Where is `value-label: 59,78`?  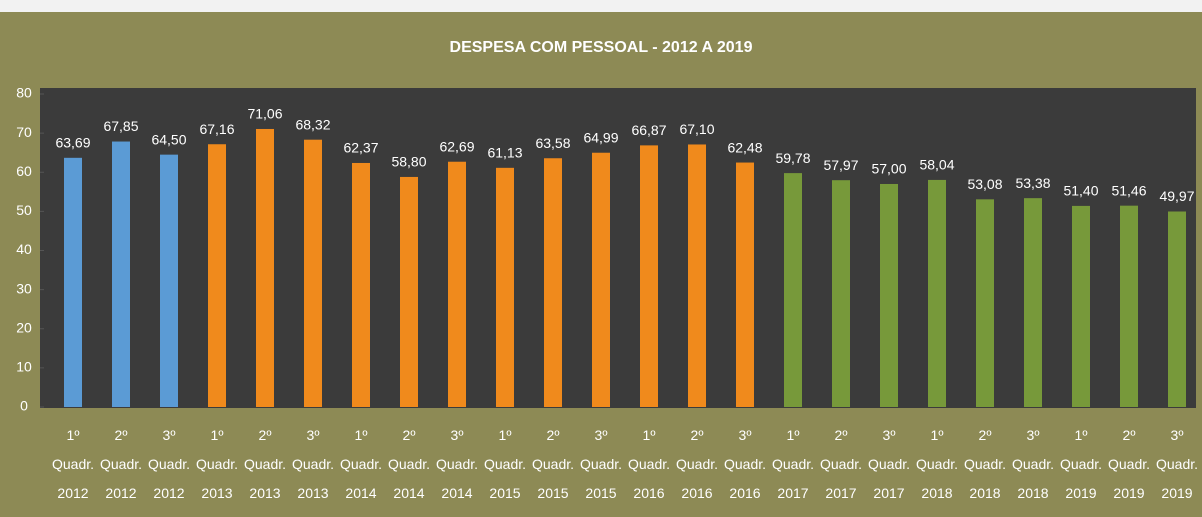 value-label: 59,78 is located at coordinates (792, 158).